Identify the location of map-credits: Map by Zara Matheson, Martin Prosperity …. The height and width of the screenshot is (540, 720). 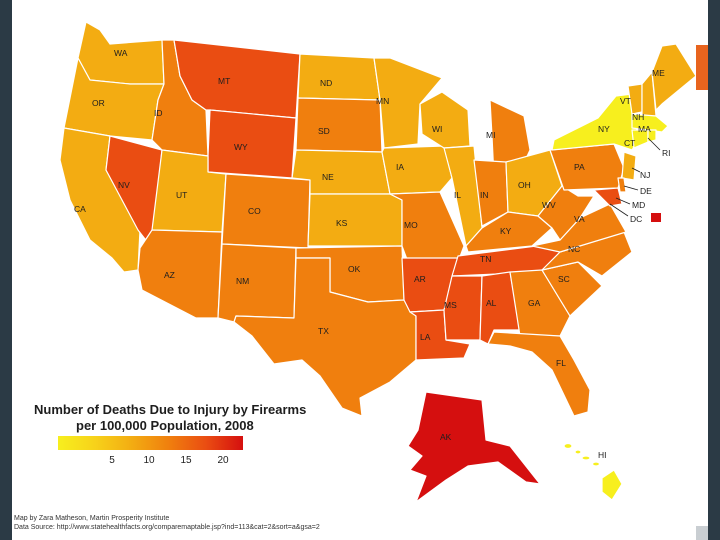
(167, 523).